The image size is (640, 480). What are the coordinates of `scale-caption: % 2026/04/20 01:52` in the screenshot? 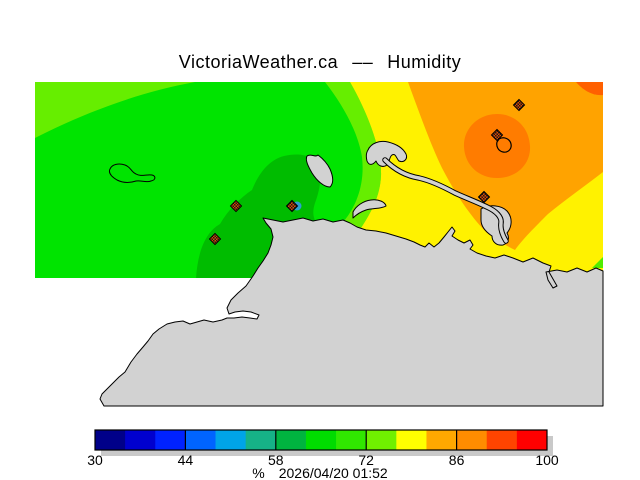 It's located at (320, 472).